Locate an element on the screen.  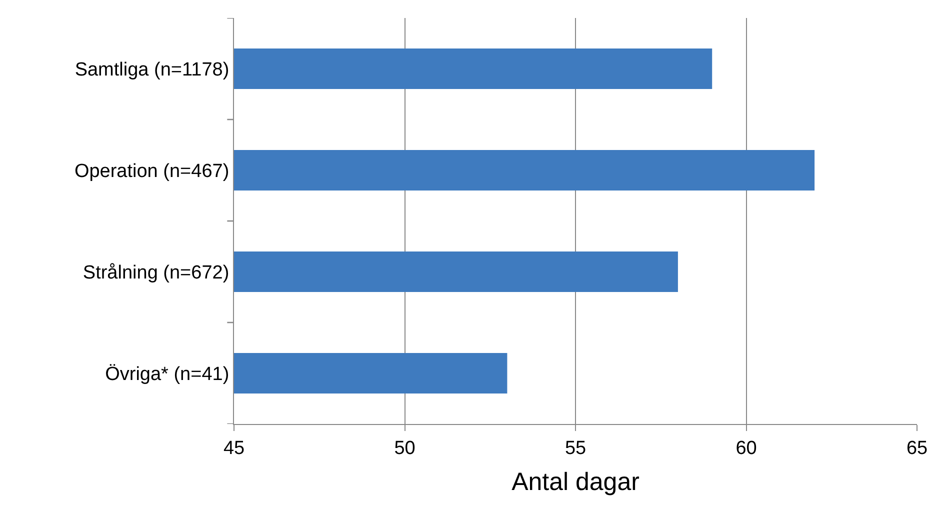
x-tick-label: 60 is located at coordinates (746, 448).